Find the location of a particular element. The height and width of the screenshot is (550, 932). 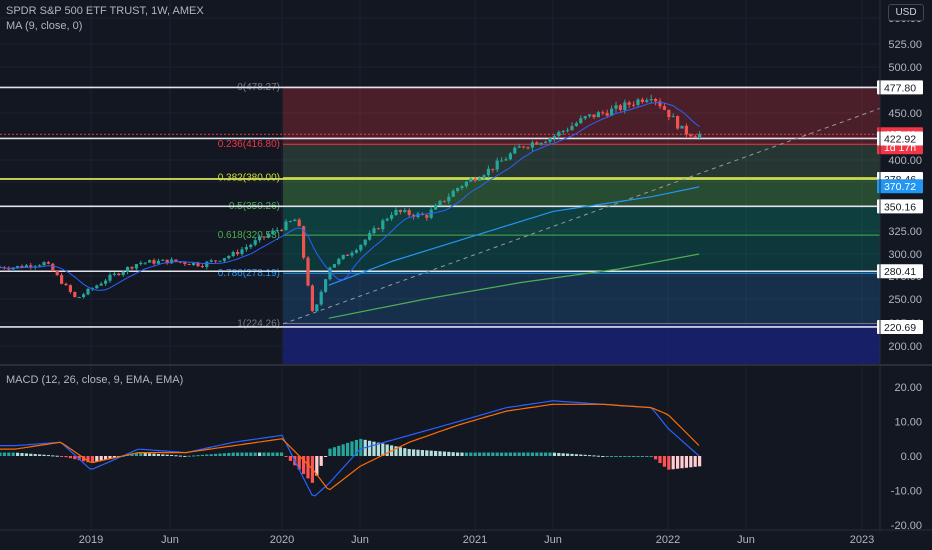

fib-level-label: 0.618(320.53) is located at coordinates (249, 235).